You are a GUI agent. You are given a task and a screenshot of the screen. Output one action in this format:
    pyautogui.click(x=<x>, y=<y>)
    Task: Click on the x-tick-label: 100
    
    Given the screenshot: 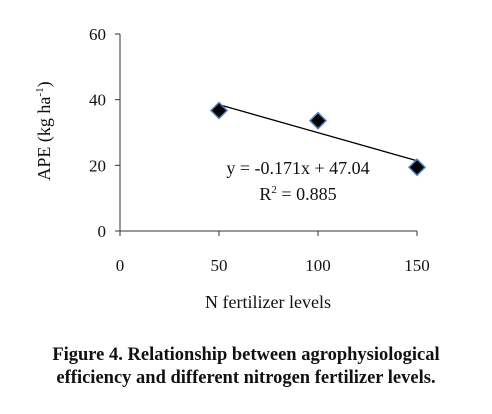 What is the action you would take?
    pyautogui.click(x=318, y=265)
    